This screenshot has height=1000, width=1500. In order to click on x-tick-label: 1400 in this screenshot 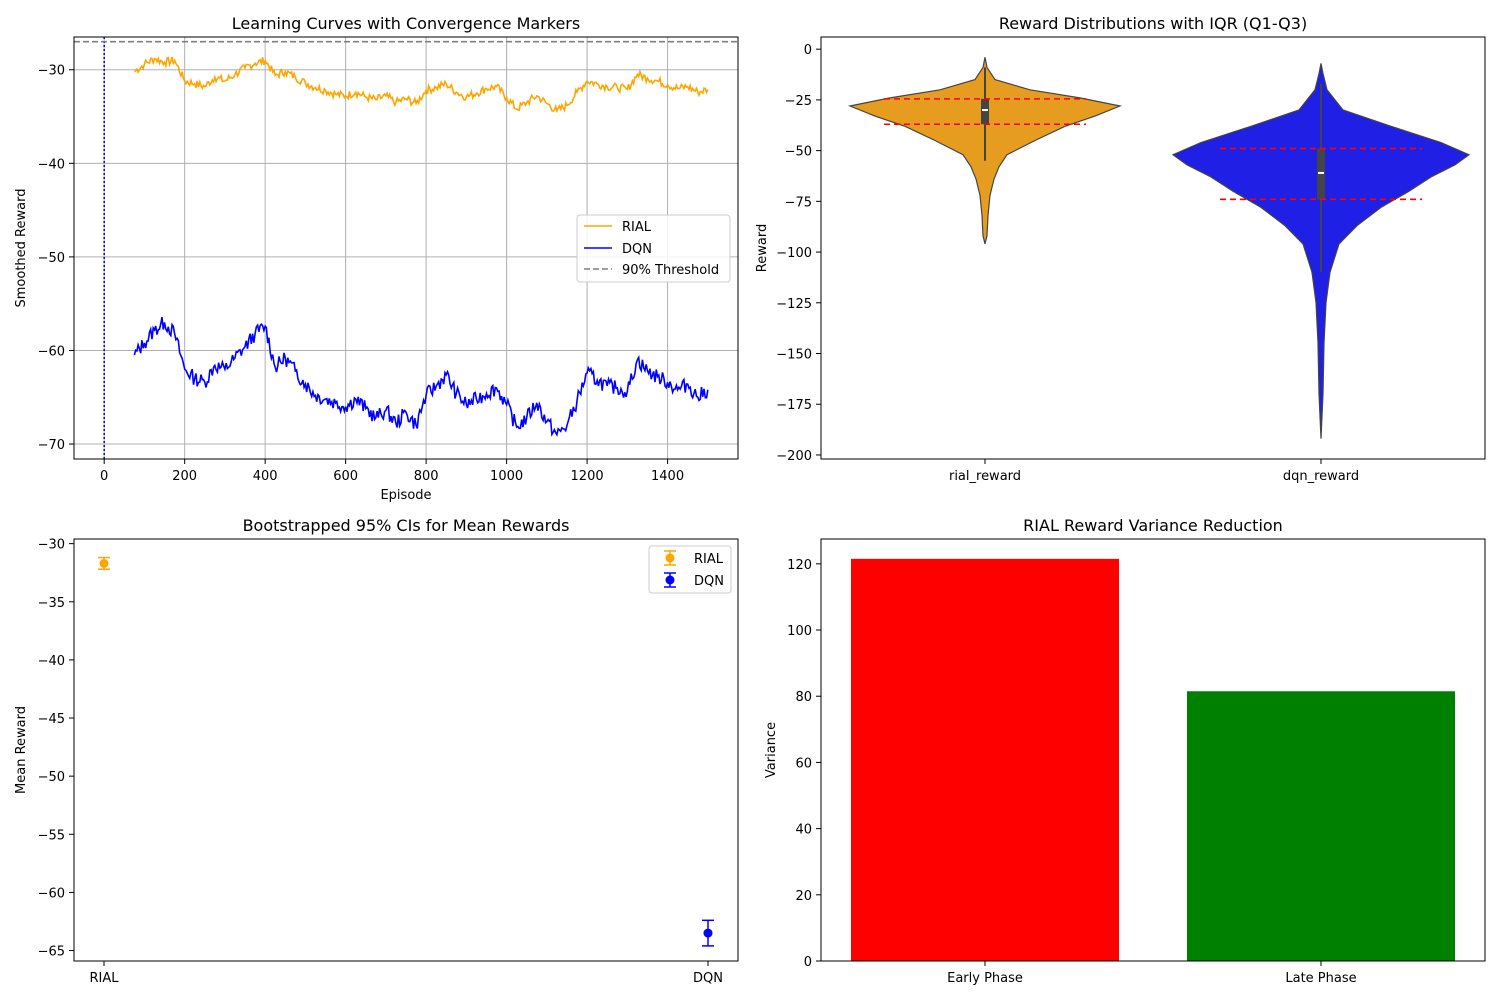, I will do `click(667, 476)`.